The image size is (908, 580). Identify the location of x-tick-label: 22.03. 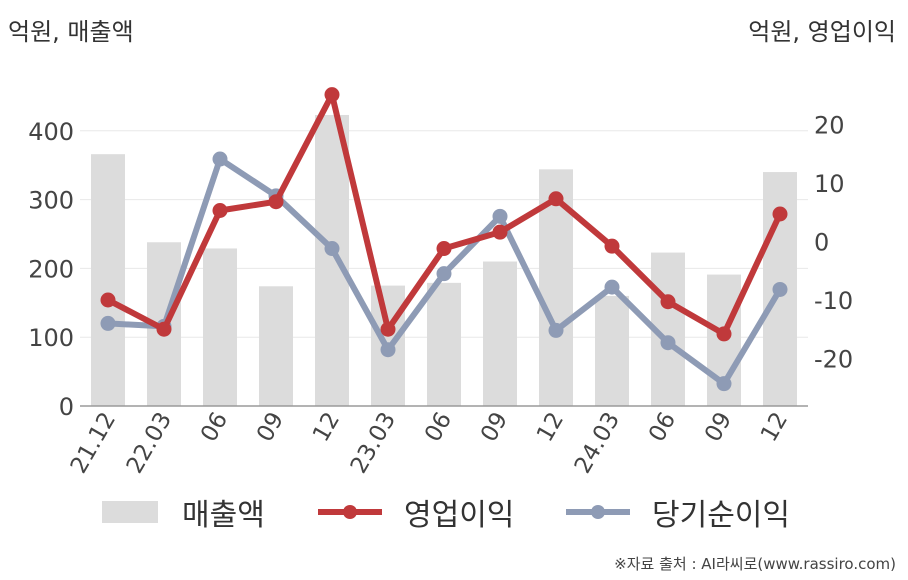
(149, 443).